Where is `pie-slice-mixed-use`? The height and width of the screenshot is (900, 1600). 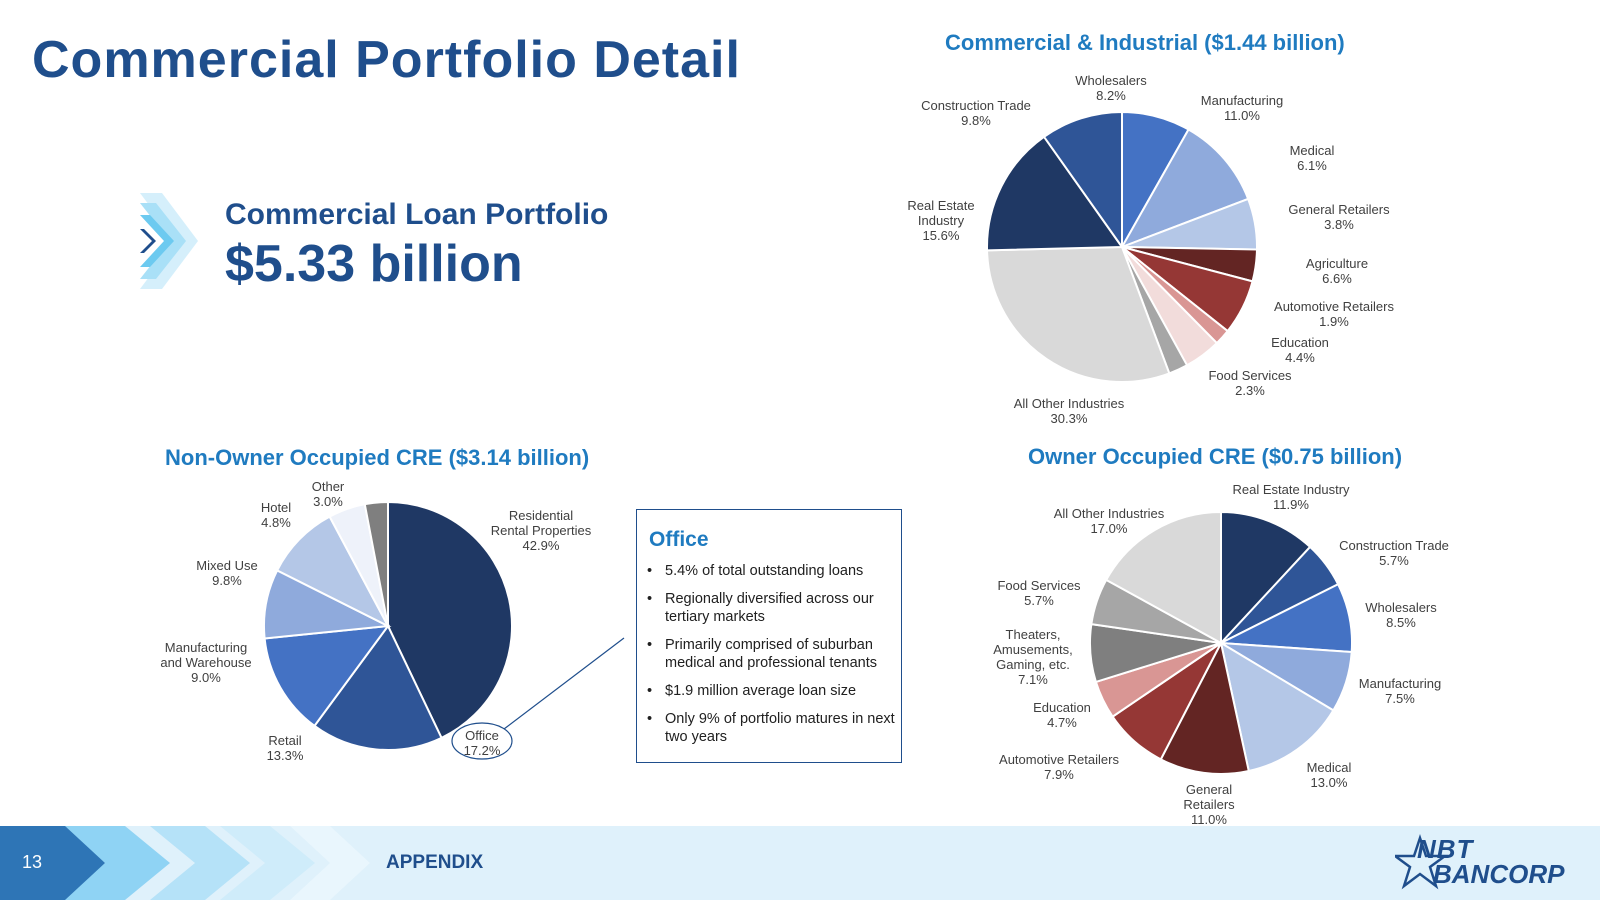 pie-slice-mixed-use is located at coordinates (333, 572).